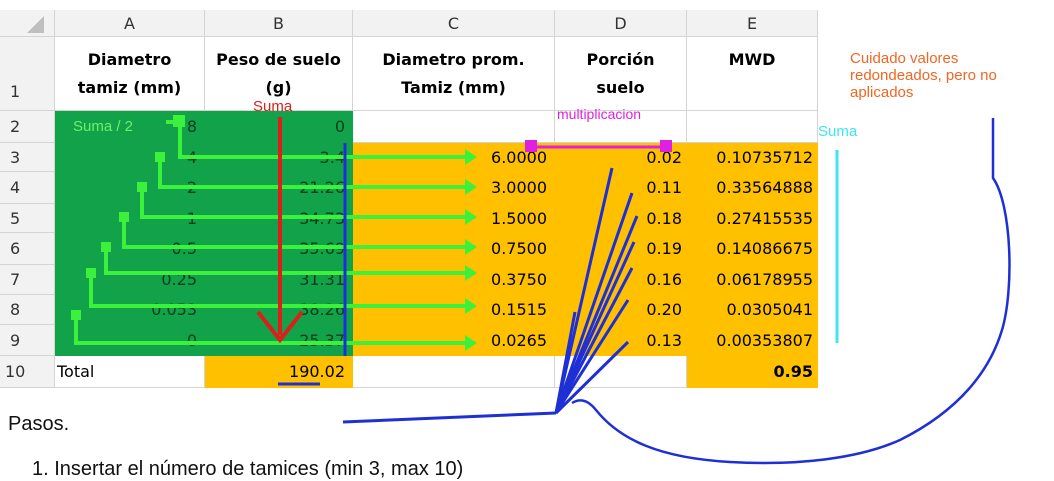 Image resolution: width=1054 pixels, height=481 pixels. Describe the element at coordinates (454, 74) in the screenshot. I see `header-diametro-prom: Diametro prom. Tamiz (mm)` at that location.